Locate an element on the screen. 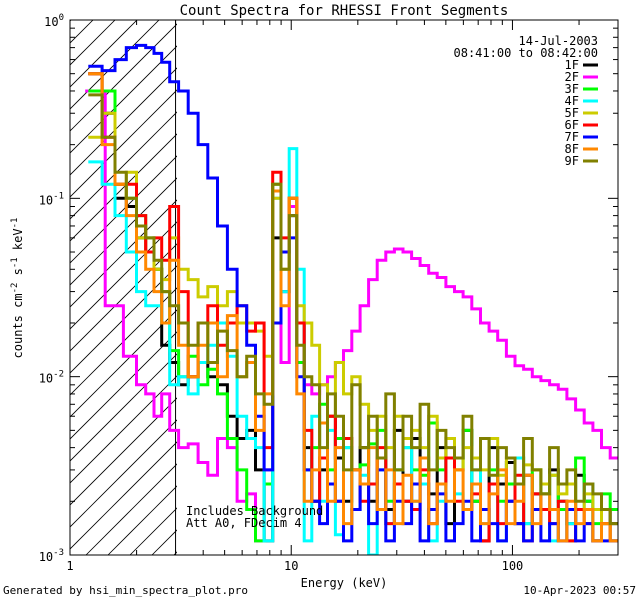  y-tick-label-1e-2: 10⁻² is located at coordinates (51, 378).